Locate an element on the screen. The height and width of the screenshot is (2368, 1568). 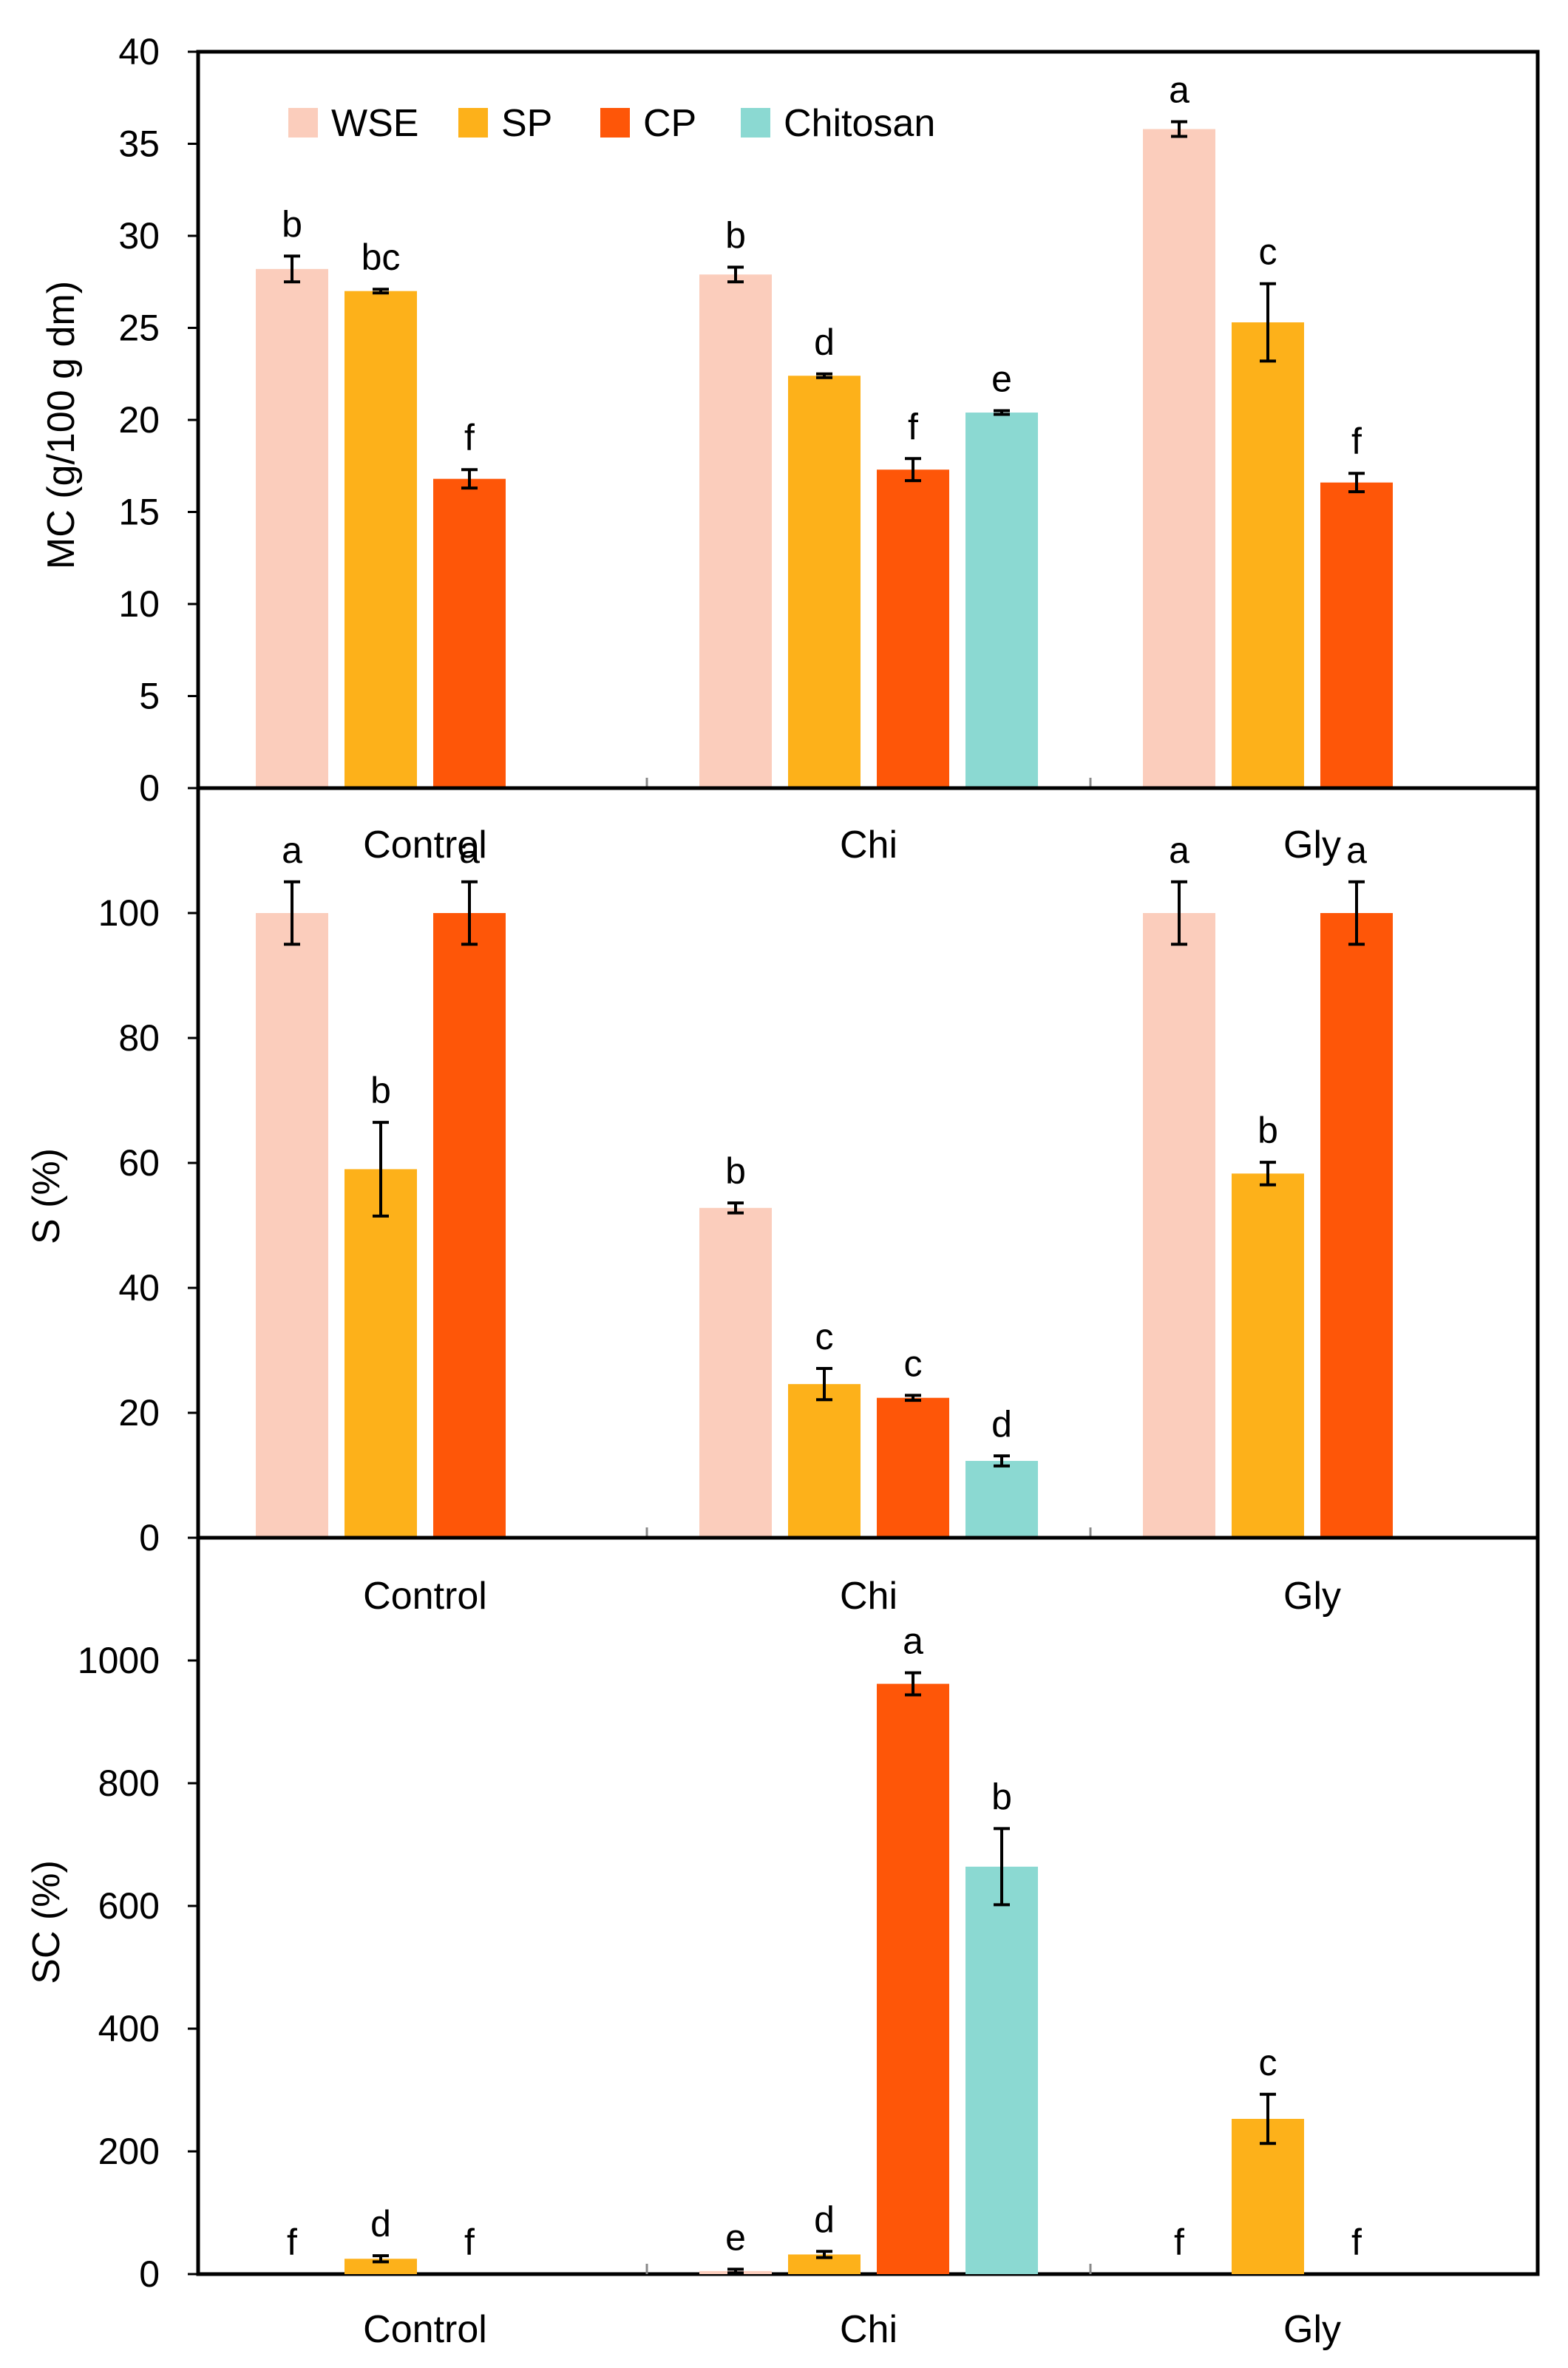
y-tick-label: 600 is located at coordinates (129, 1906).